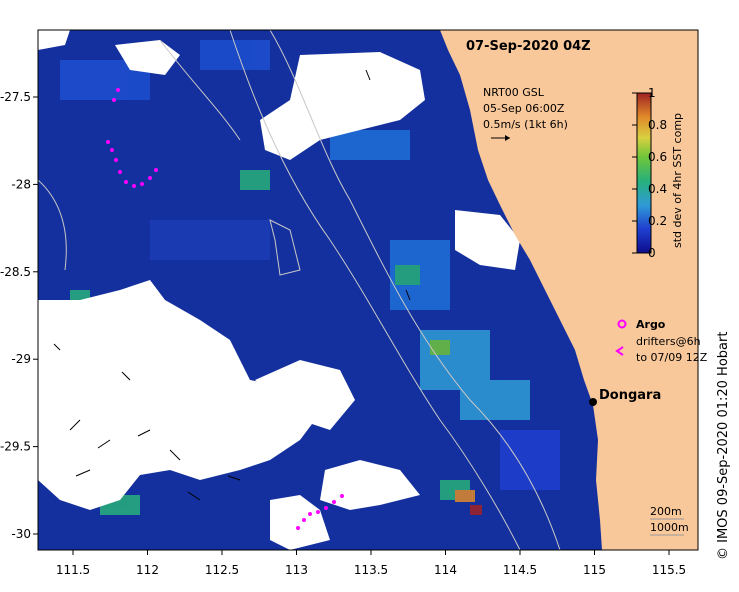  Describe the element at coordinates (296, 570) in the screenshot. I see `x-tick-label: 113` at that location.